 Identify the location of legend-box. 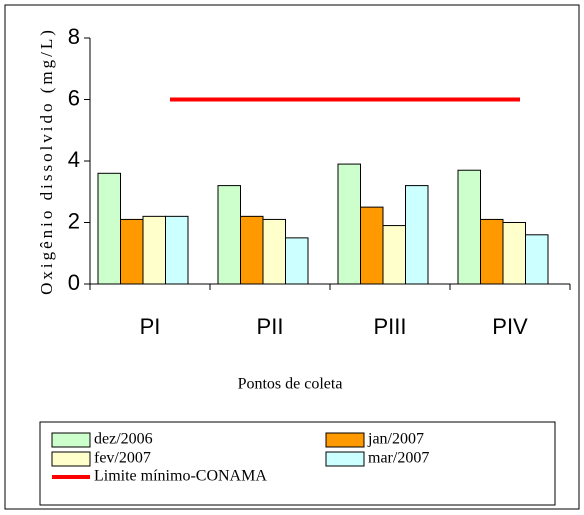
(297, 463).